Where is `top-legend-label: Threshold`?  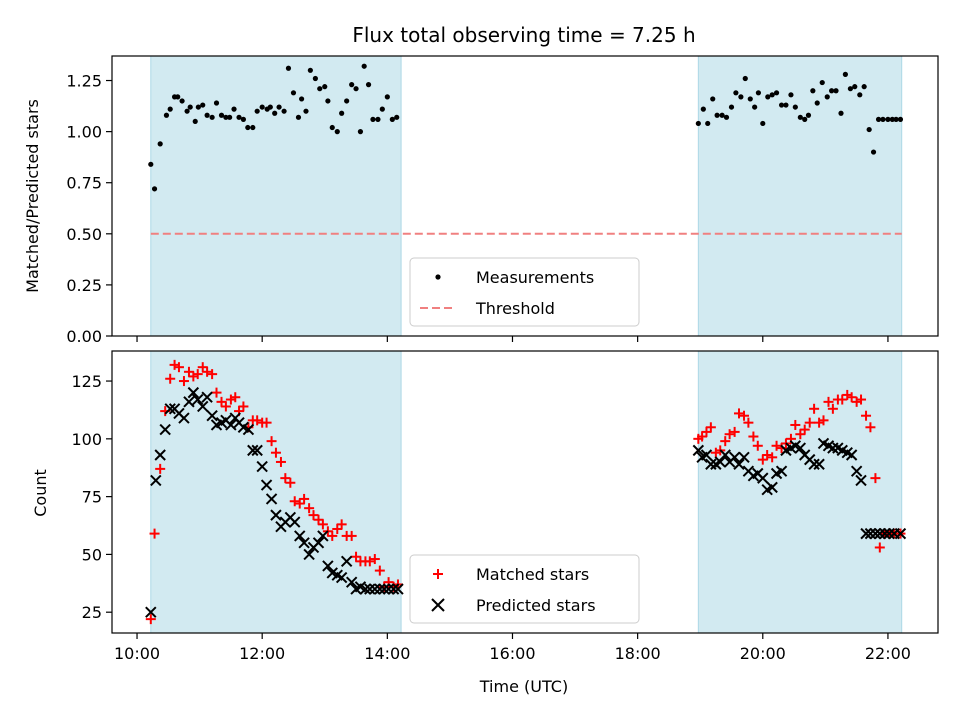
top-legend-label: Threshold is located at coordinates (515, 308).